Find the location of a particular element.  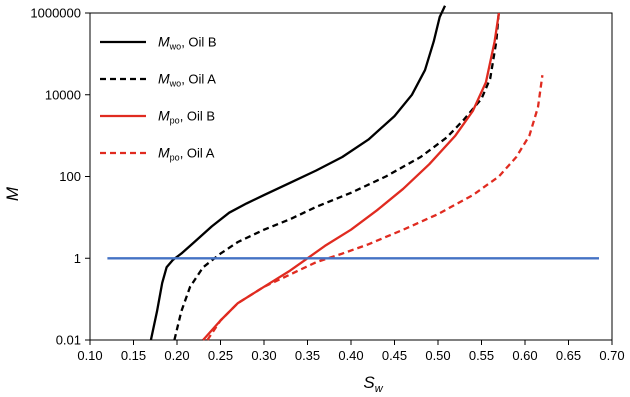

x-axis-title-subscript: w is located at coordinates (379, 389).